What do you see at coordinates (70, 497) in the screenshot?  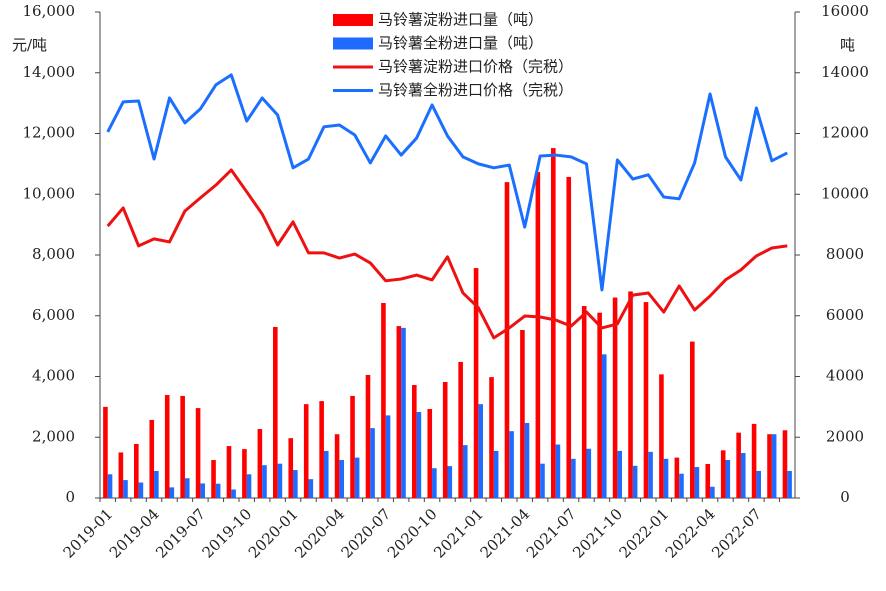 I see `y-tick-label: 0` at bounding box center [70, 497].